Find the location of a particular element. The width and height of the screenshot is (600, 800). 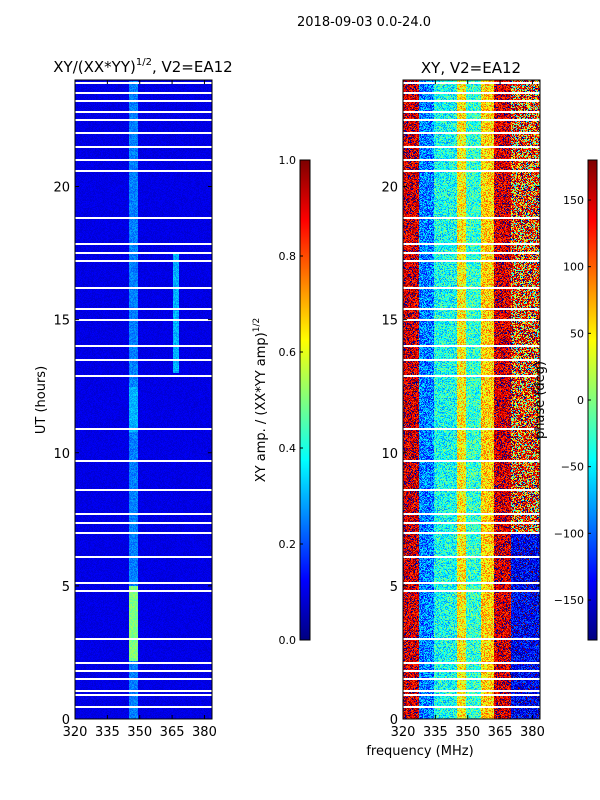

colorbar-tick-label: 1.0 is located at coordinates (288, 160).